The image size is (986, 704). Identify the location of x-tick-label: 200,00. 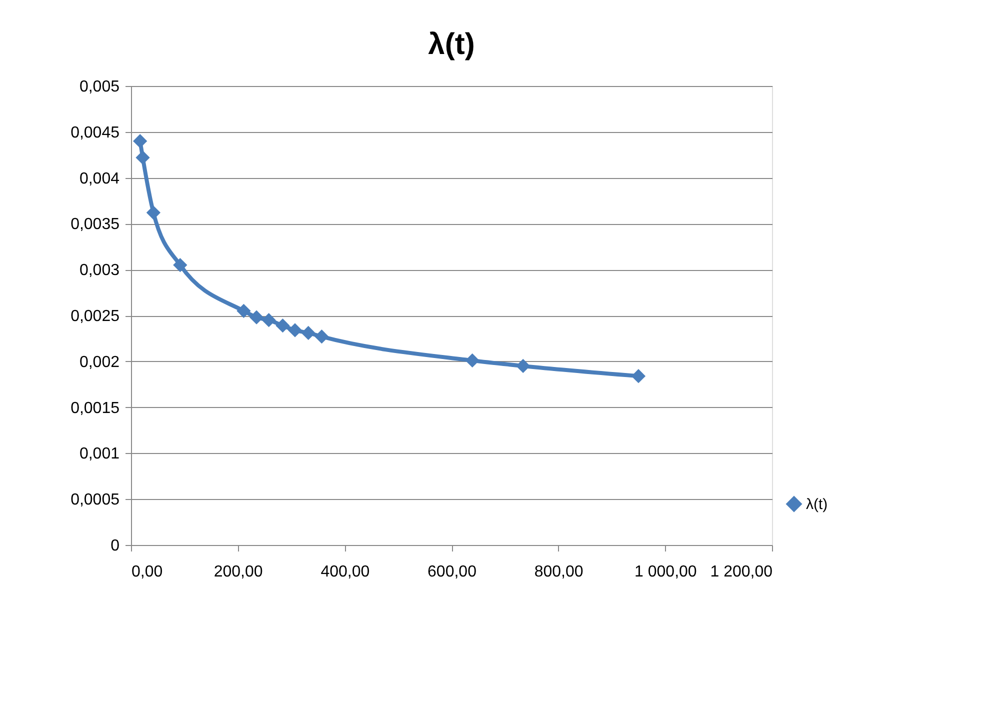
(238, 572).